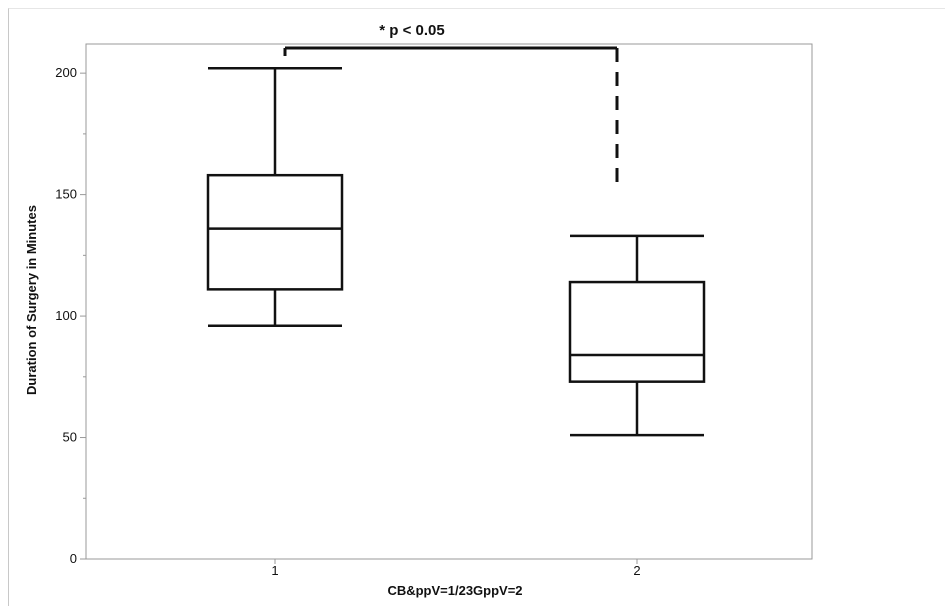  What do you see at coordinates (66, 194) in the screenshot?
I see `y-tick-label: 150` at bounding box center [66, 194].